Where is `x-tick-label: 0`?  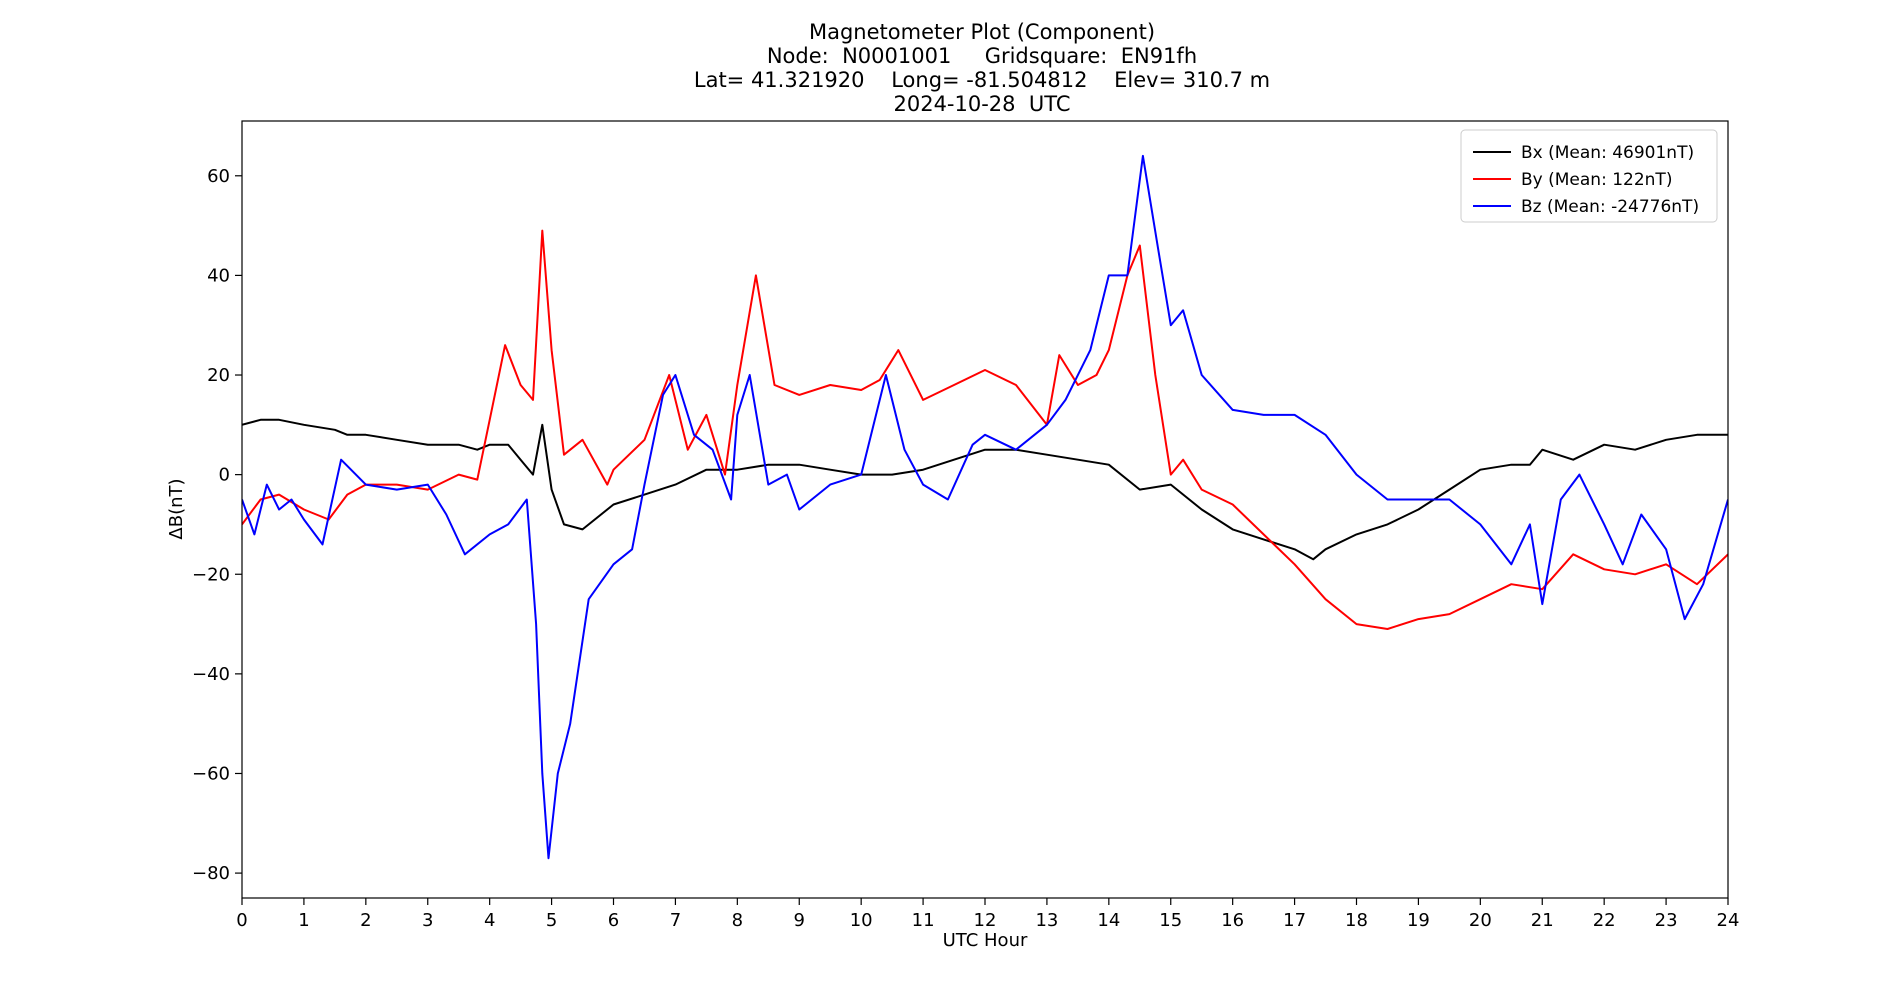 x-tick-label: 0 is located at coordinates (241, 920).